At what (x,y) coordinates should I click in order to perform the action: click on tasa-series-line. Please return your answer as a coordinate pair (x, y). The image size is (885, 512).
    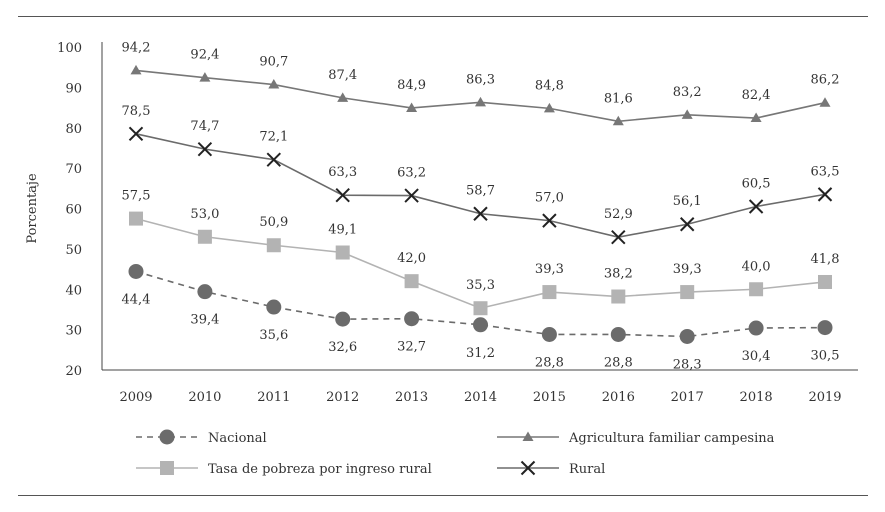
    Looking at the image, I should click on (480, 263).